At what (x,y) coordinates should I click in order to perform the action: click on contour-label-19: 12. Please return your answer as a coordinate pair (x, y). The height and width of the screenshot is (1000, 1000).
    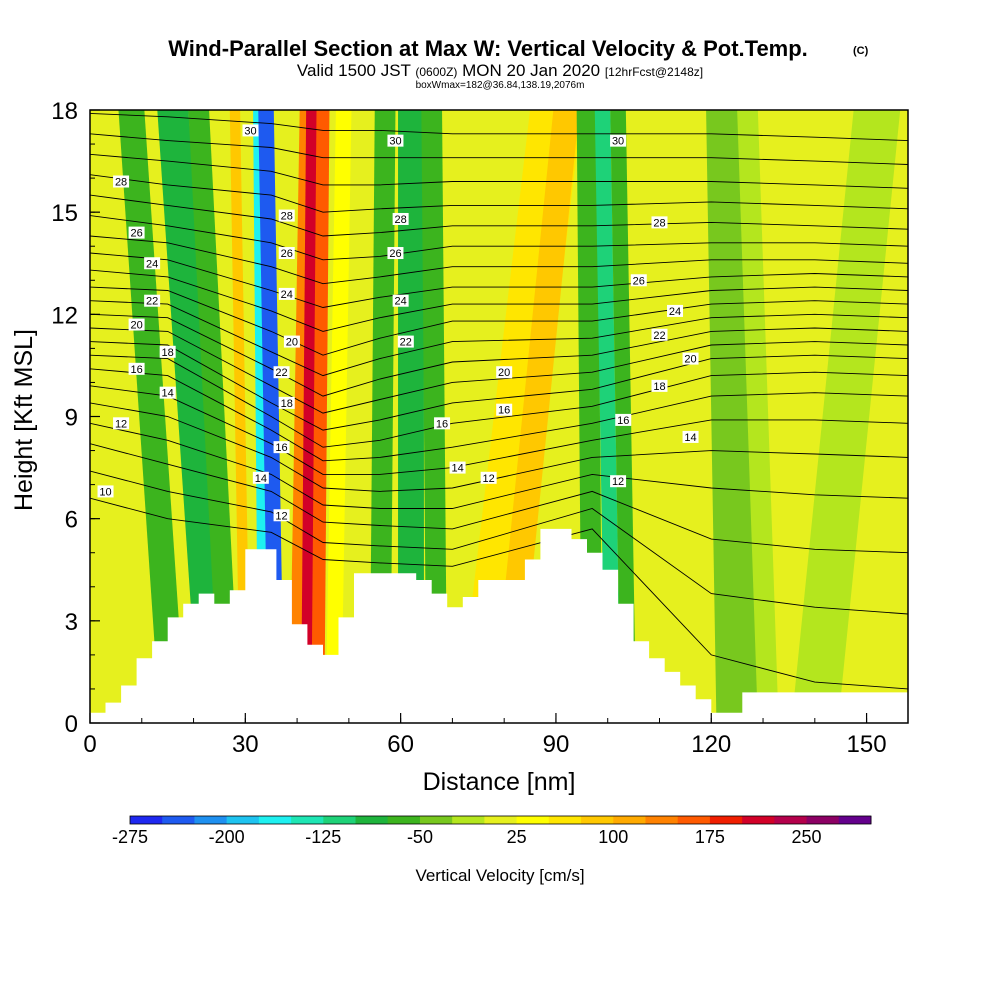
    Looking at the image, I should click on (281, 515).